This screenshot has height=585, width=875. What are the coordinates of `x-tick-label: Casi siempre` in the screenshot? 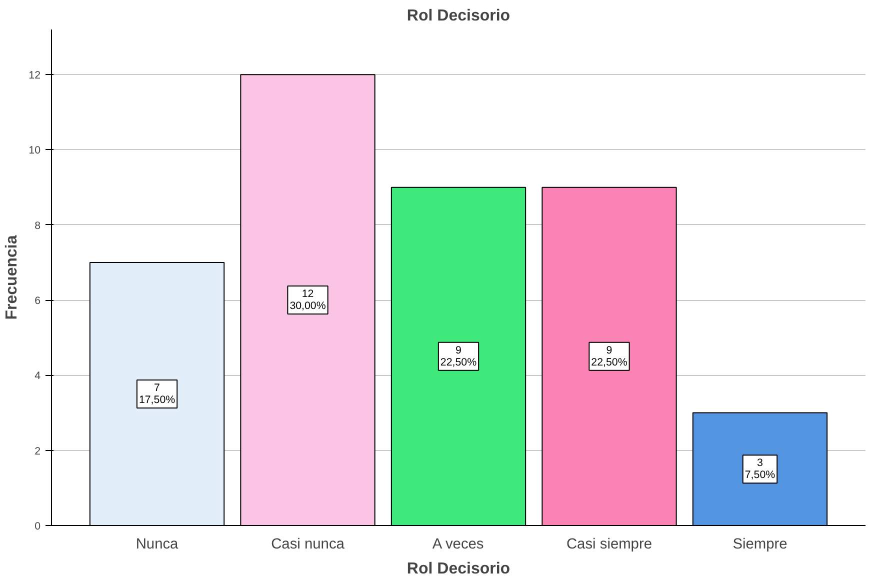 It's located at (609, 544).